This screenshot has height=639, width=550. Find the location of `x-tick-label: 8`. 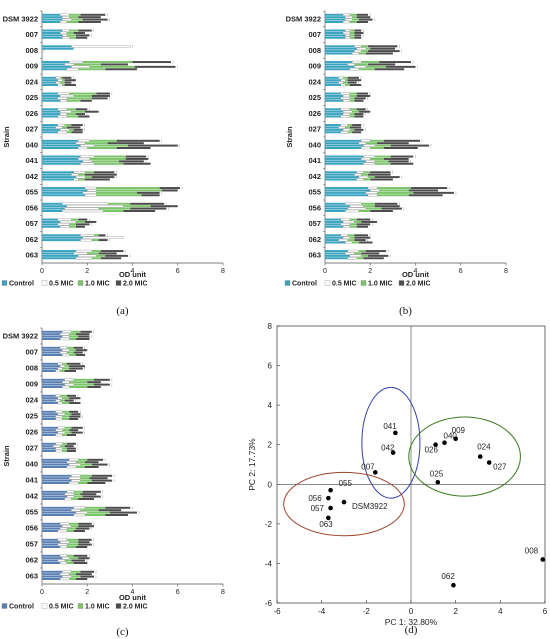

x-tick-label: 8 is located at coordinates (223, 592).